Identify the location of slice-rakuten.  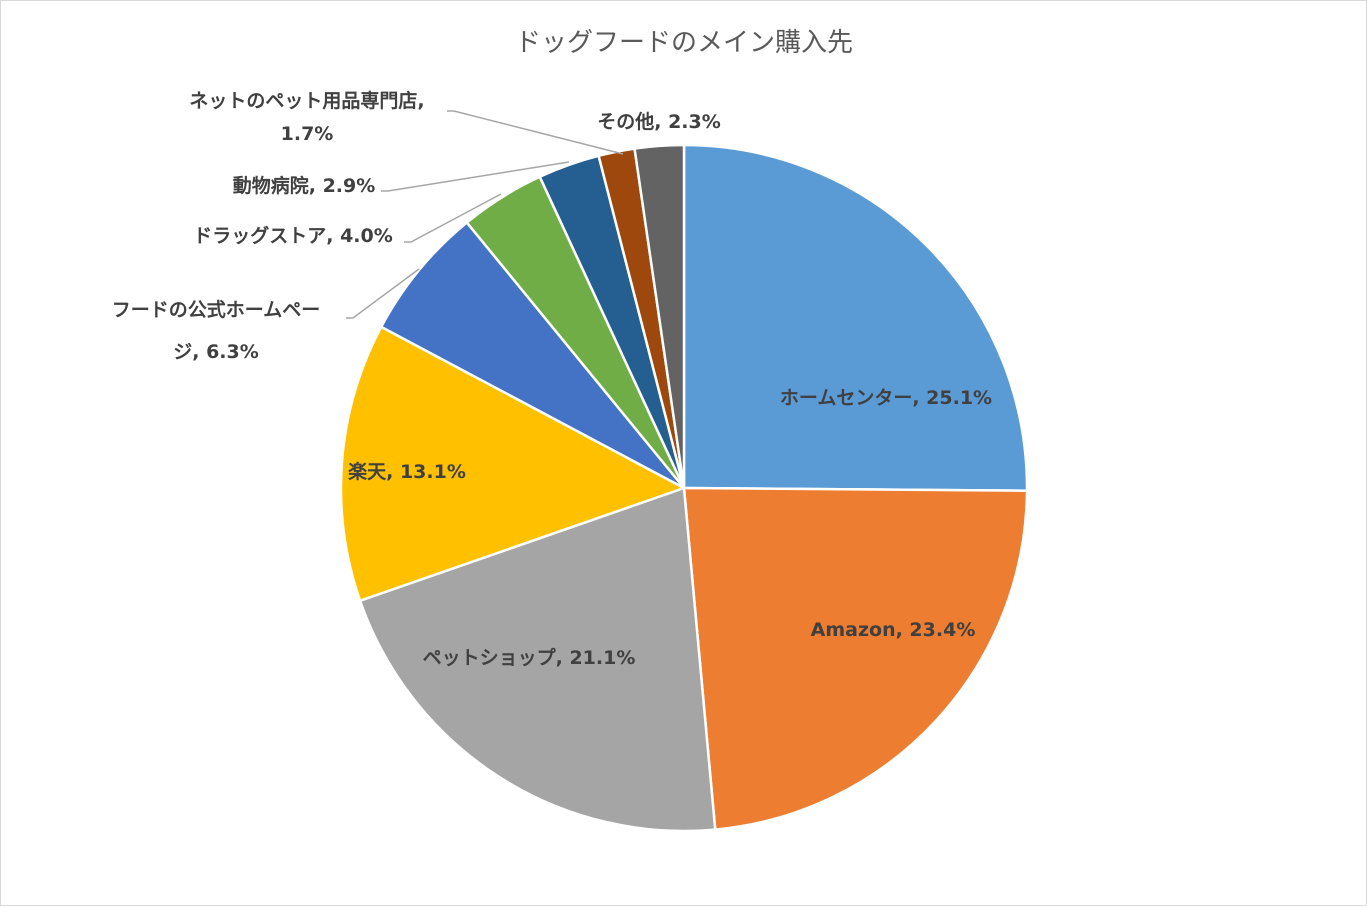
(513, 464).